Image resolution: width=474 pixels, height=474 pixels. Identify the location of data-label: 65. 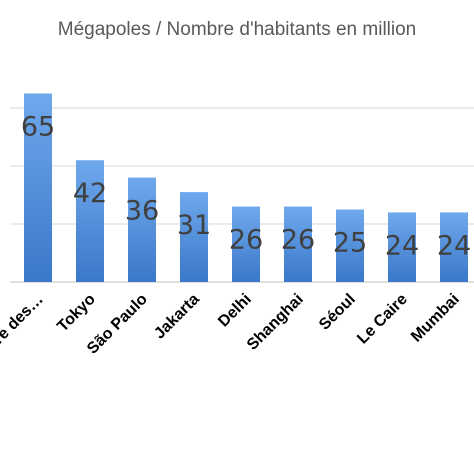
(38, 127).